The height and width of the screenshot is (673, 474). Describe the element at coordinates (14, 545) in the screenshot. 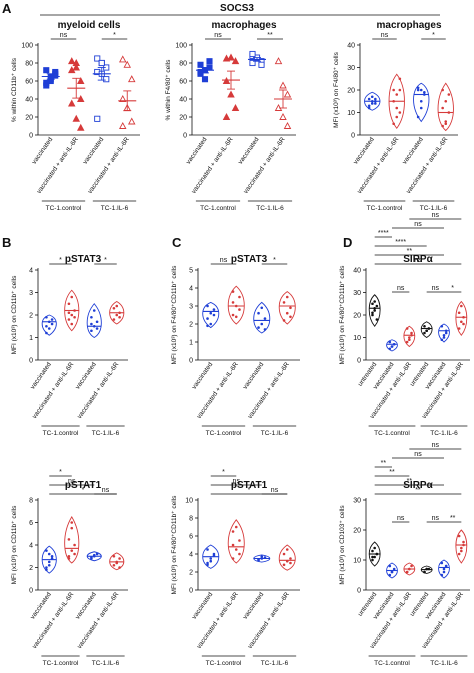

I see `y-axis-label: MFI (x10³) on CD11b⁺ cells` at that location.